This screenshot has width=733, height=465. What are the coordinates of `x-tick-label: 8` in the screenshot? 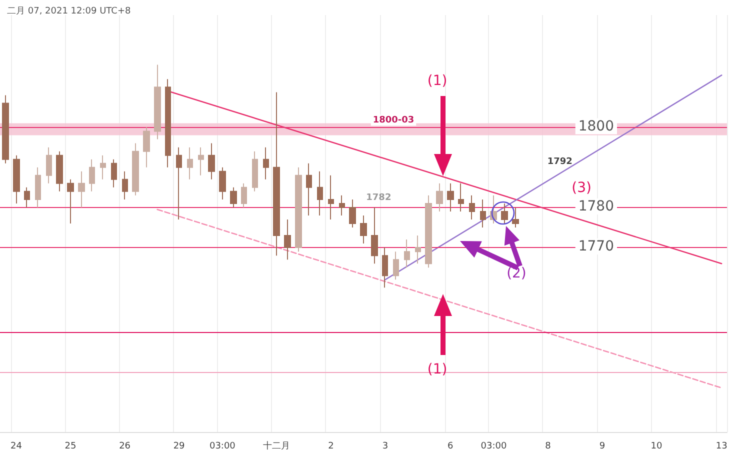 It's located at (548, 447).